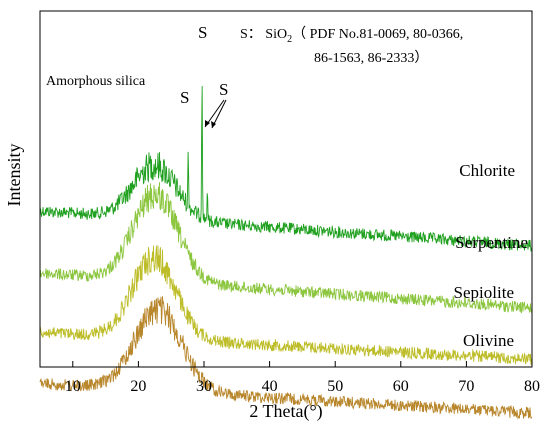 This screenshot has width=550, height=431. I want to click on series-label-olivine: Olivine, so click(488, 340).